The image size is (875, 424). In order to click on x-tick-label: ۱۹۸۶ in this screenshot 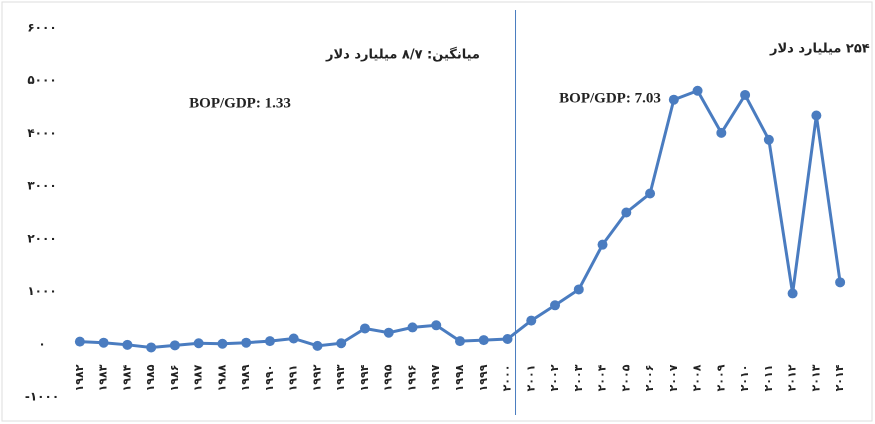, I will do `click(174, 378)`.